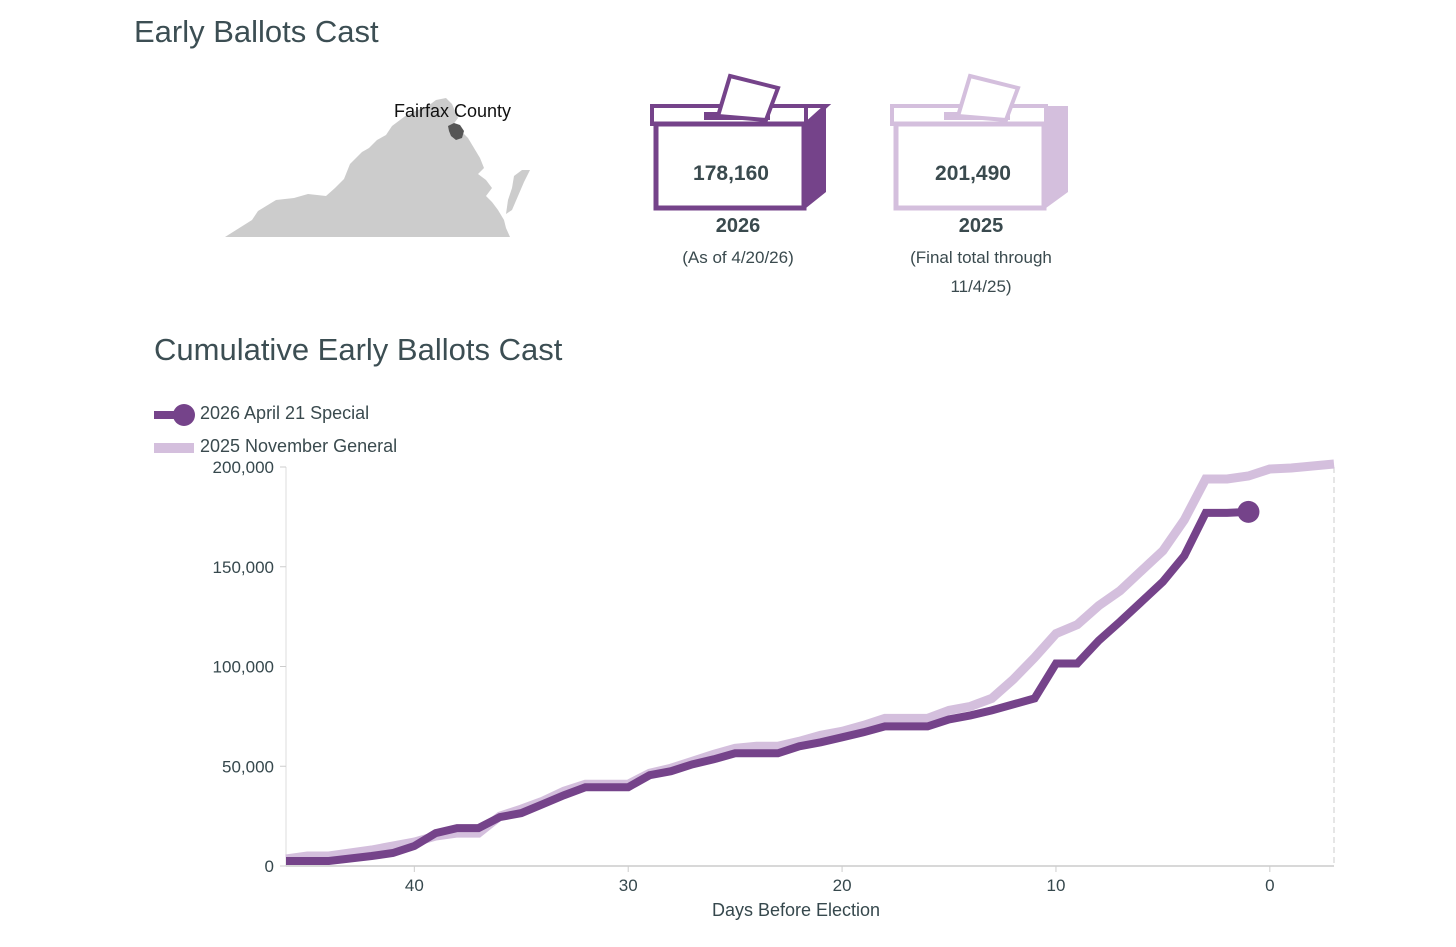 Image resolution: width=1456 pixels, height=947 pixels. What do you see at coordinates (738, 257) in the screenshot?
I see `box-note-2026: (As of 4/20/26)` at bounding box center [738, 257].